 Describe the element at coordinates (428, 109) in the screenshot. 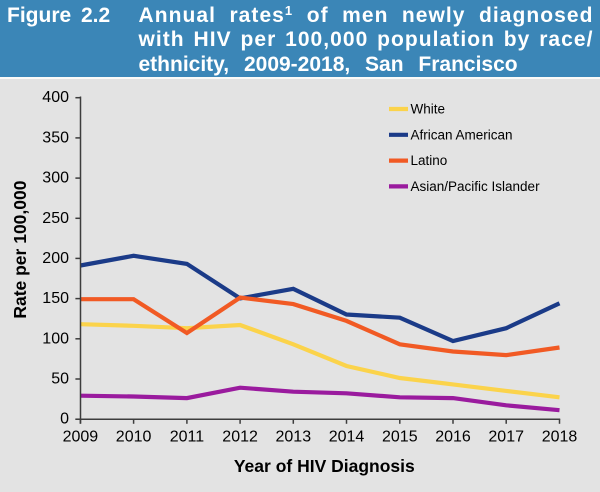

I see `svg-text: White` at that location.